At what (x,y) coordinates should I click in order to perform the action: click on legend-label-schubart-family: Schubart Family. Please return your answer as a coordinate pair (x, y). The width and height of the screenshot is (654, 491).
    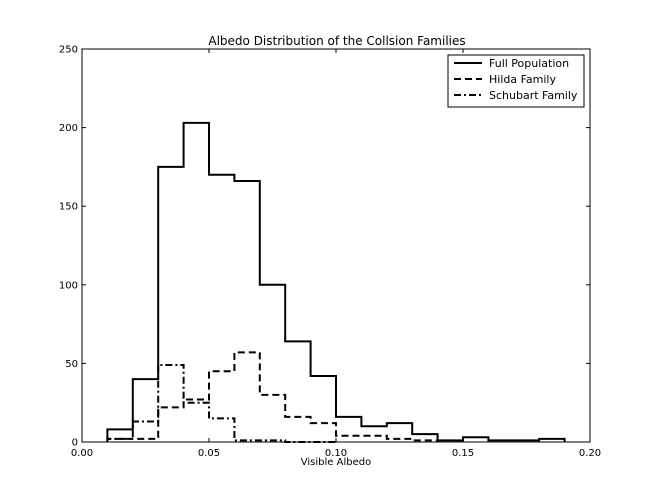
    Looking at the image, I should click on (533, 95).